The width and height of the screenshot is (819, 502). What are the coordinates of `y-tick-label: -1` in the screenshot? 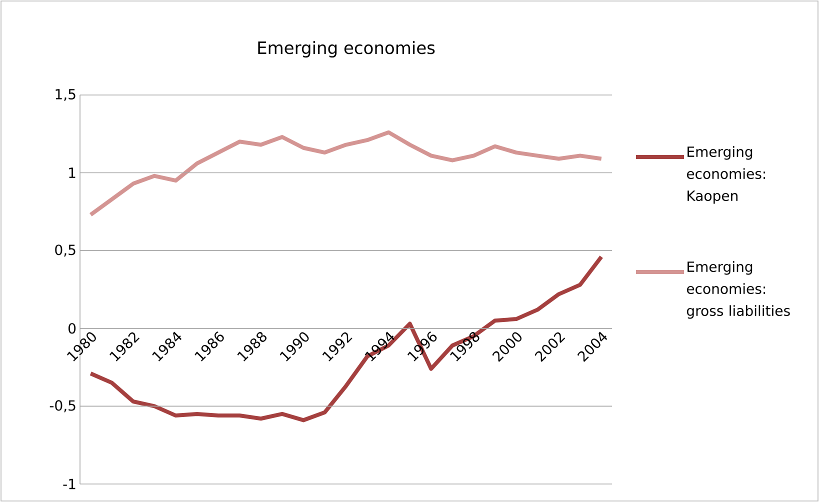 It's located at (69, 484).